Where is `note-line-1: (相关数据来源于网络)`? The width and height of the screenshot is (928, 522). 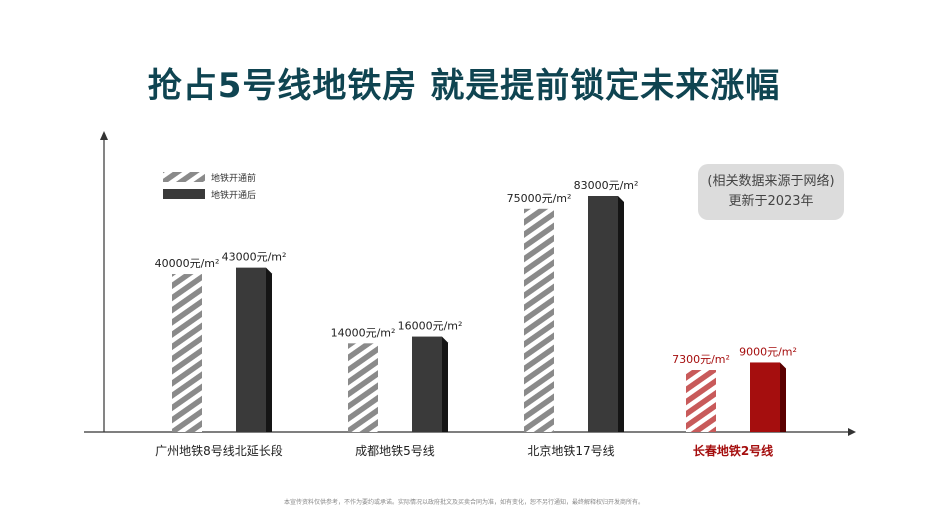 note-line-1: (相关数据来源于网络) is located at coordinates (771, 181).